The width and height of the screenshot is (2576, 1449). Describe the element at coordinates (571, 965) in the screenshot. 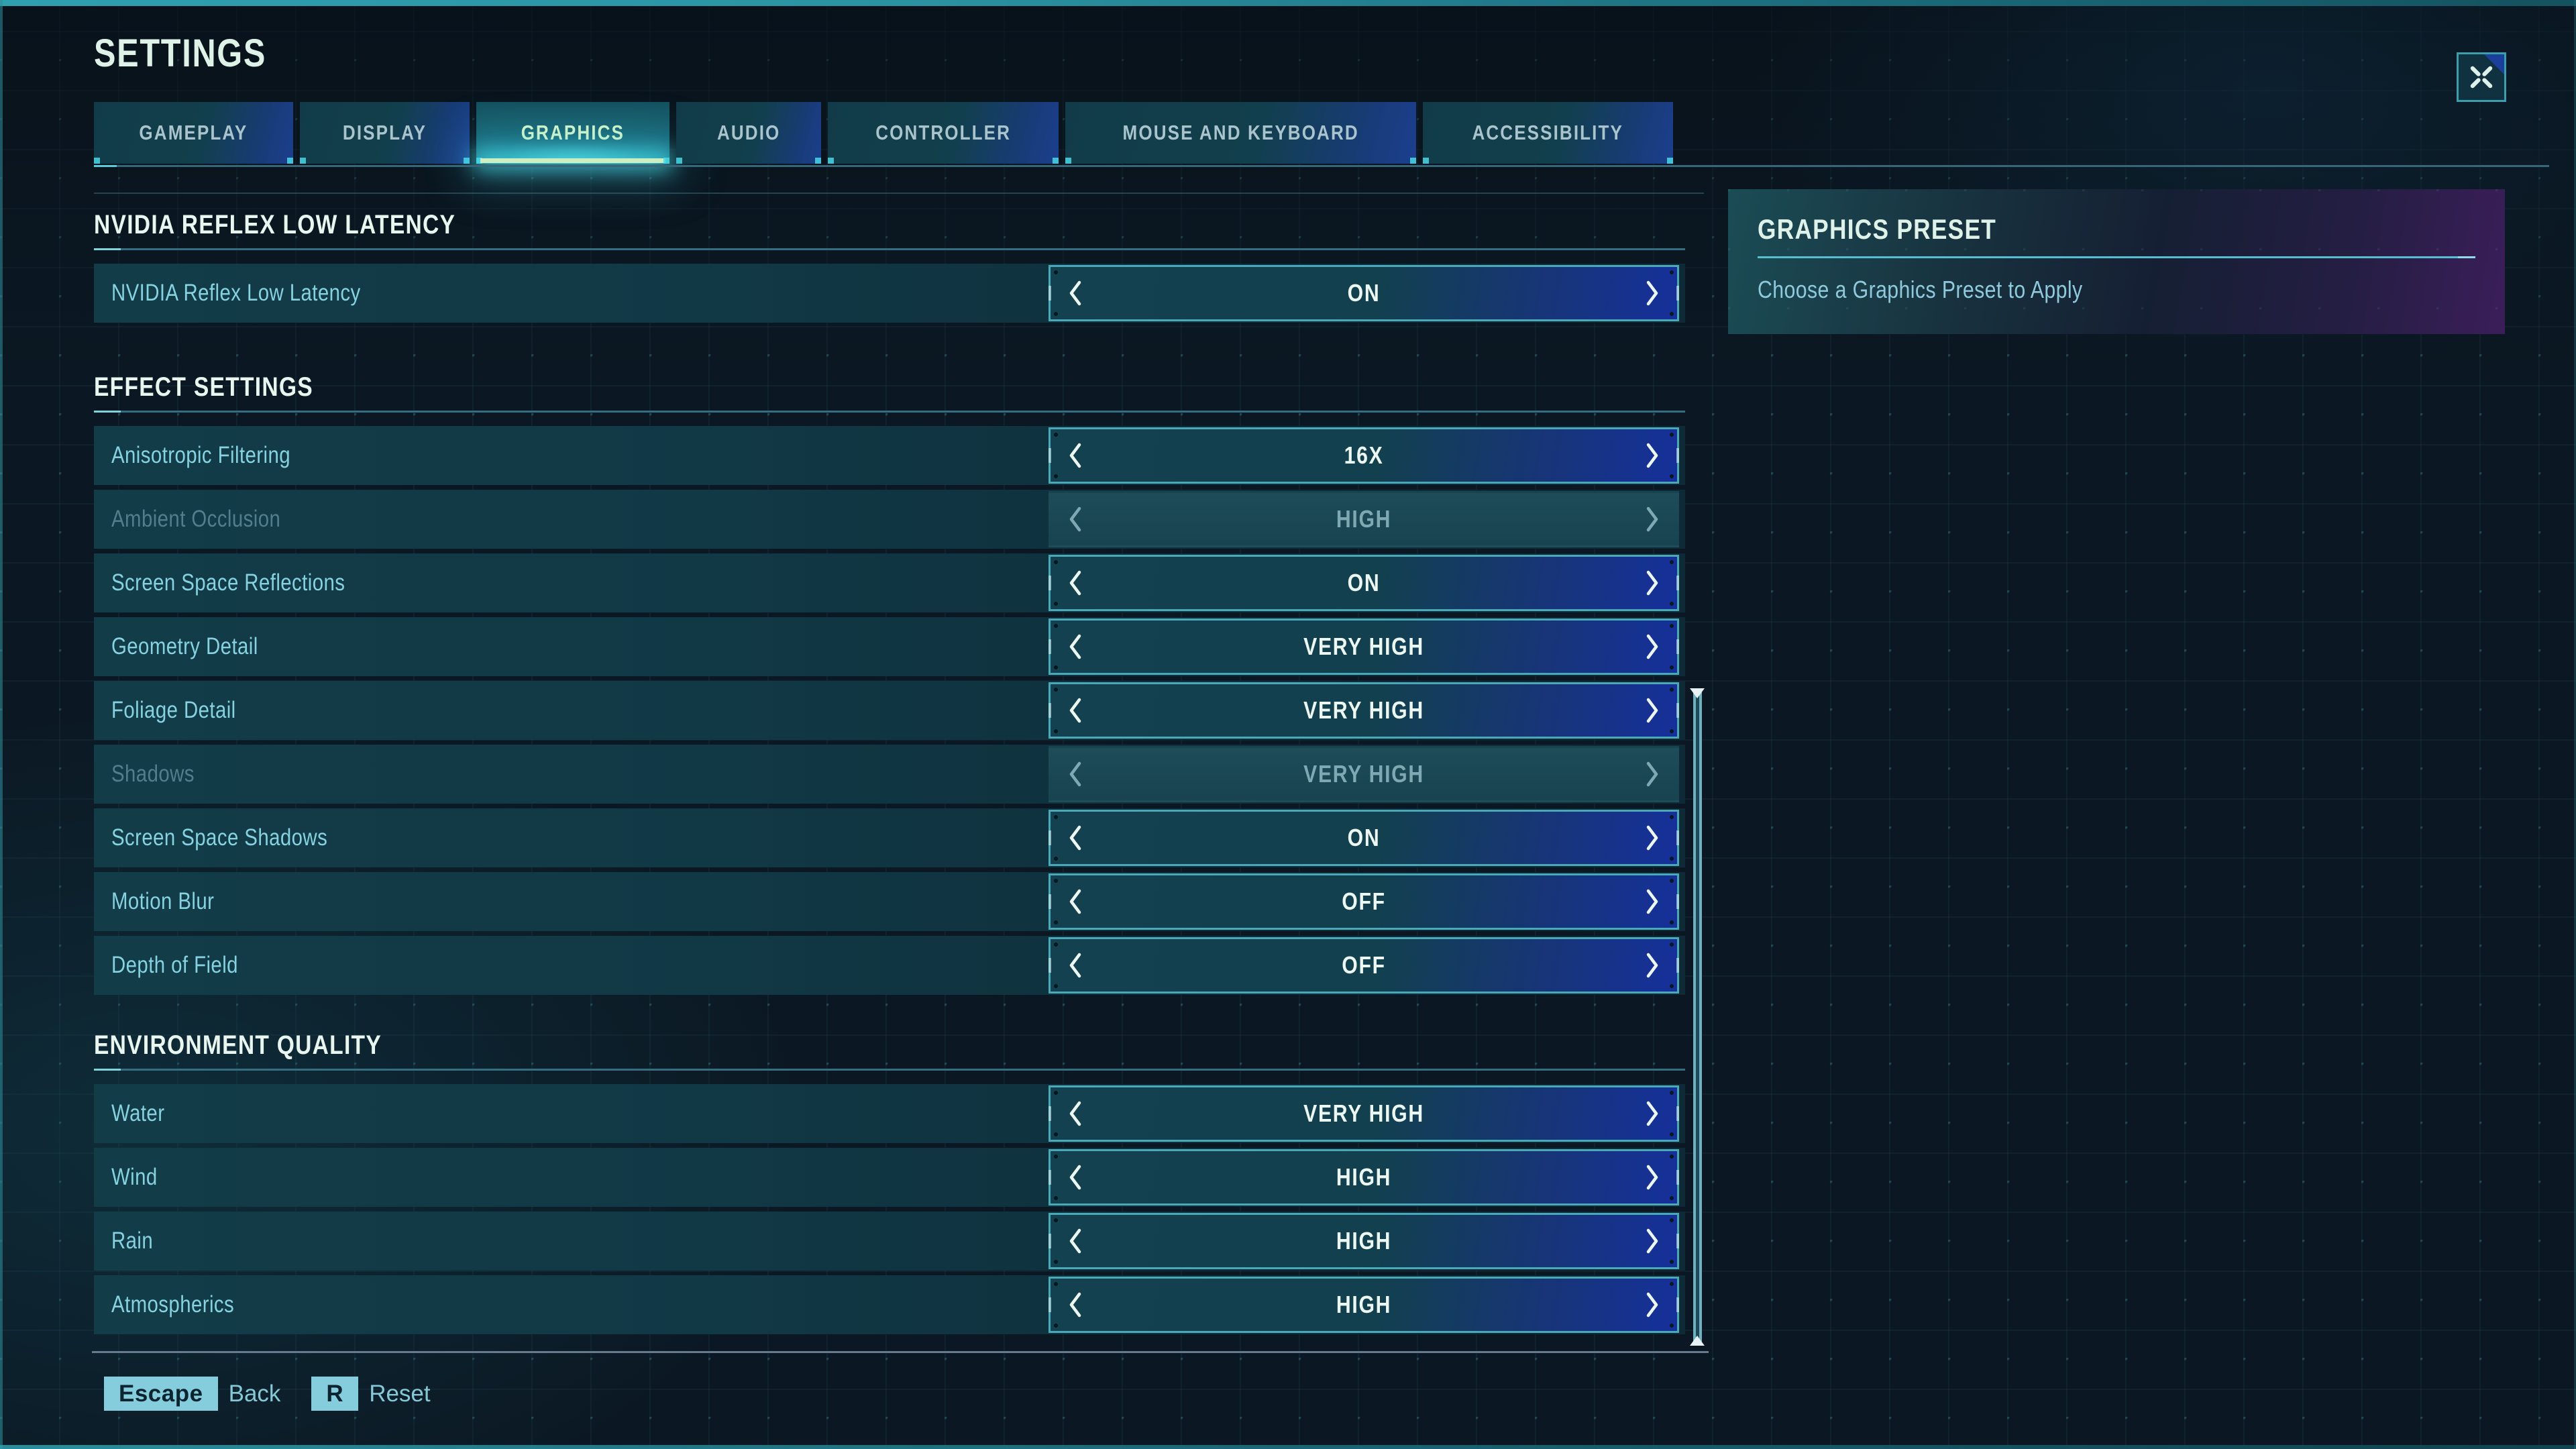

I see `setting-label: Depth of Field` at that location.